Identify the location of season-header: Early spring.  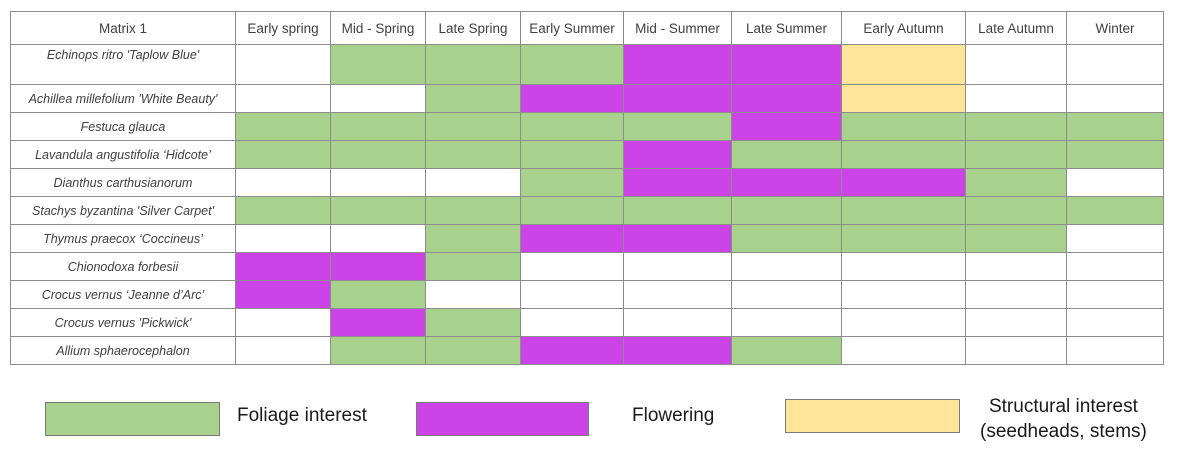
(283, 28).